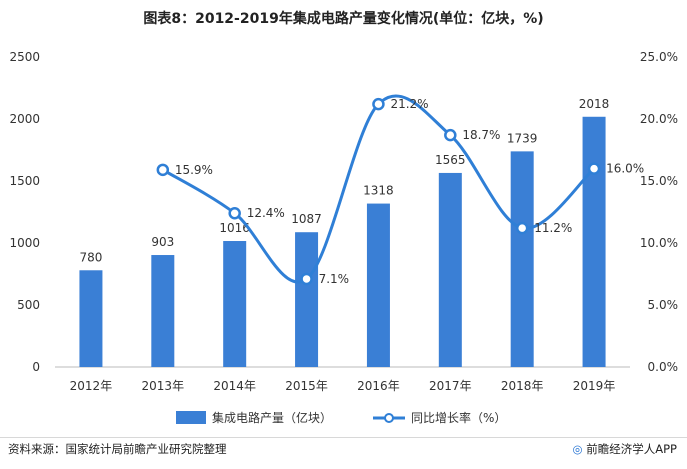  Describe the element at coordinates (163, 386) in the screenshot. I see `x-tick-label: 2013年` at that location.